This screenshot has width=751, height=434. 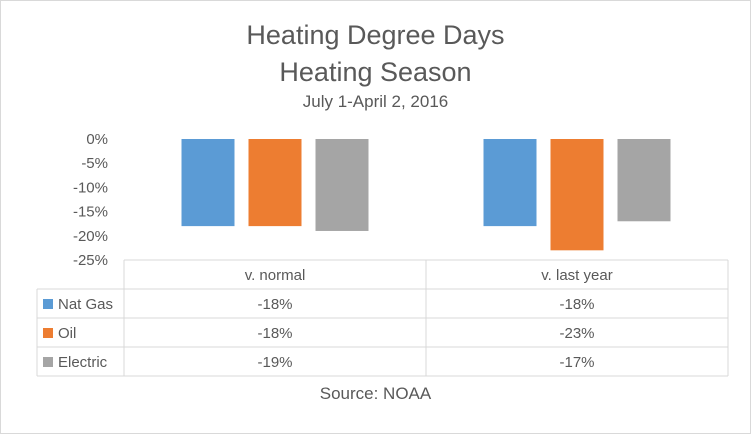 What do you see at coordinates (576, 333) in the screenshot?
I see `data-label: -23%` at bounding box center [576, 333].